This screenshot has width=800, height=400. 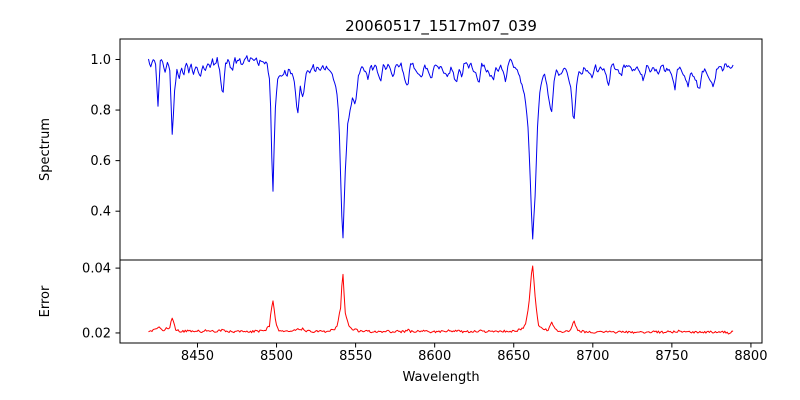 What do you see at coordinates (96, 269) in the screenshot?
I see `error-y-tick-label: 0.04` at bounding box center [96, 269].